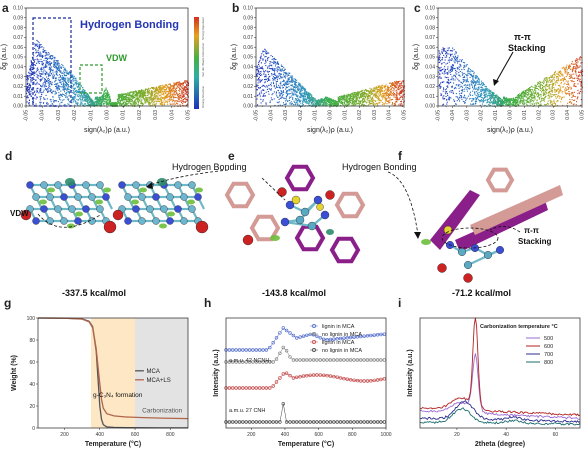  I want to click on x-tick-label: 0.03, so click(375, 115).